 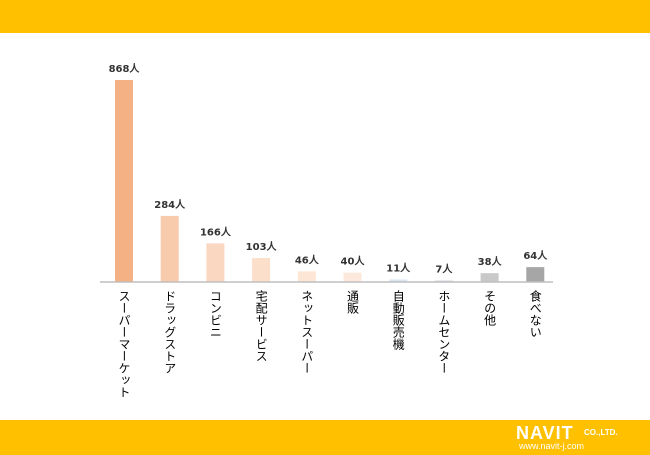 What do you see at coordinates (215, 314) in the screenshot?
I see `category-label: コンビニ` at bounding box center [215, 314].